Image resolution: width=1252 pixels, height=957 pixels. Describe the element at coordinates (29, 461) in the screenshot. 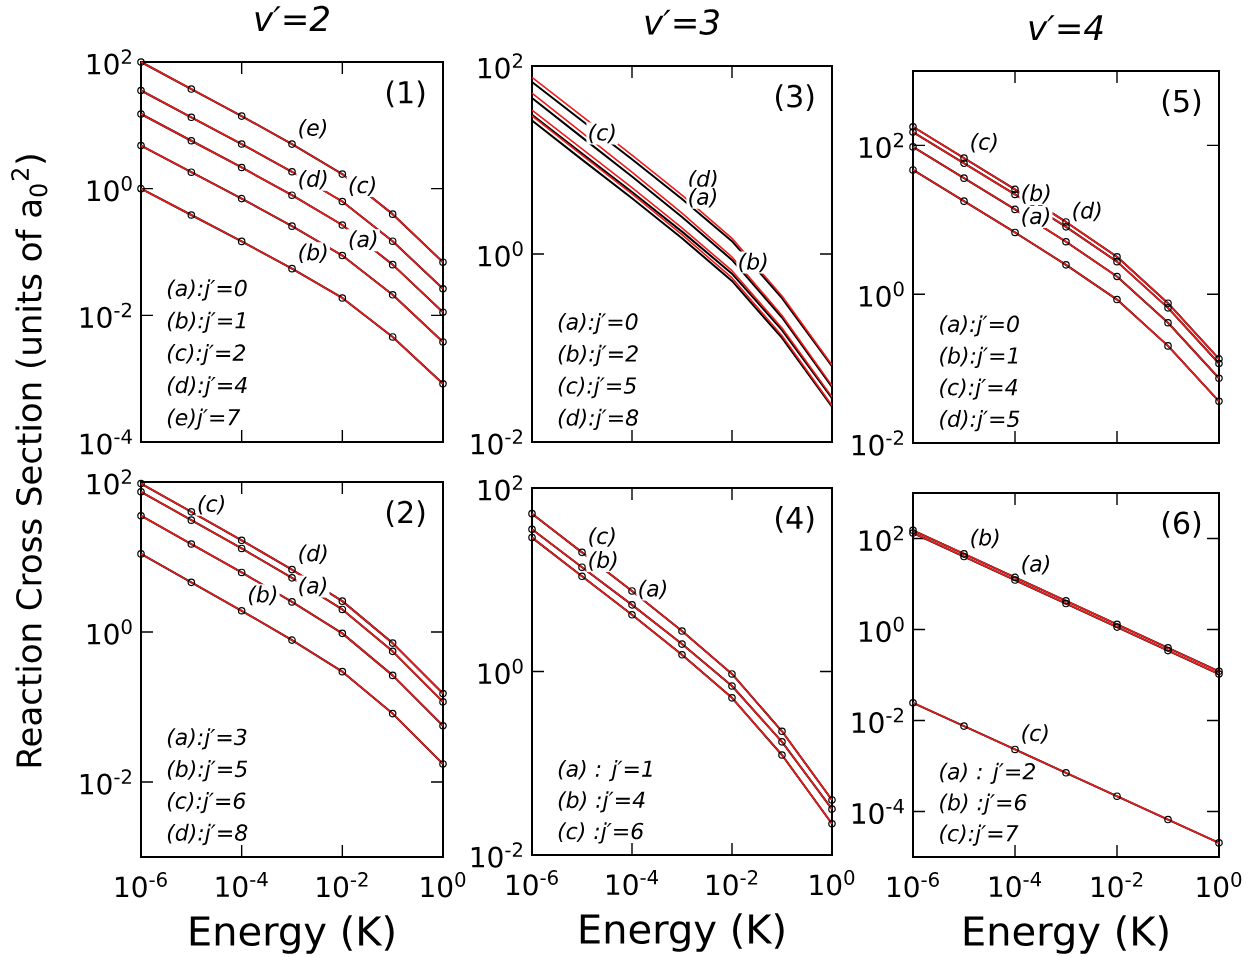

I see `y-axis-title: Reaction Cross Section (units of a$_{0}$$^{2}$)` at that location.